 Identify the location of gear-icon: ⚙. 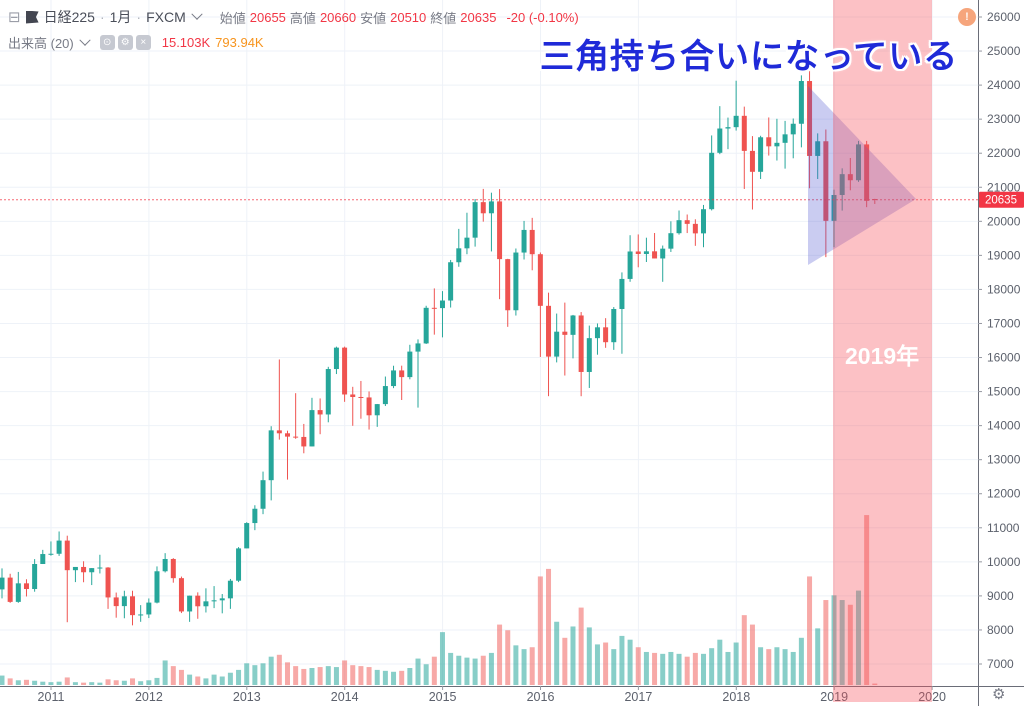
(125, 42).